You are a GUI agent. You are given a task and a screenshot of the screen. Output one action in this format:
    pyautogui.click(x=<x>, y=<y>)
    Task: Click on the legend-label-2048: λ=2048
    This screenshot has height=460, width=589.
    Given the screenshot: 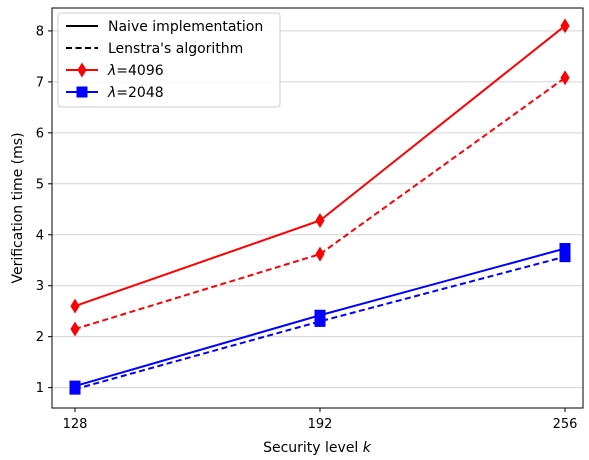 What is the action you would take?
    pyautogui.click(x=135, y=93)
    